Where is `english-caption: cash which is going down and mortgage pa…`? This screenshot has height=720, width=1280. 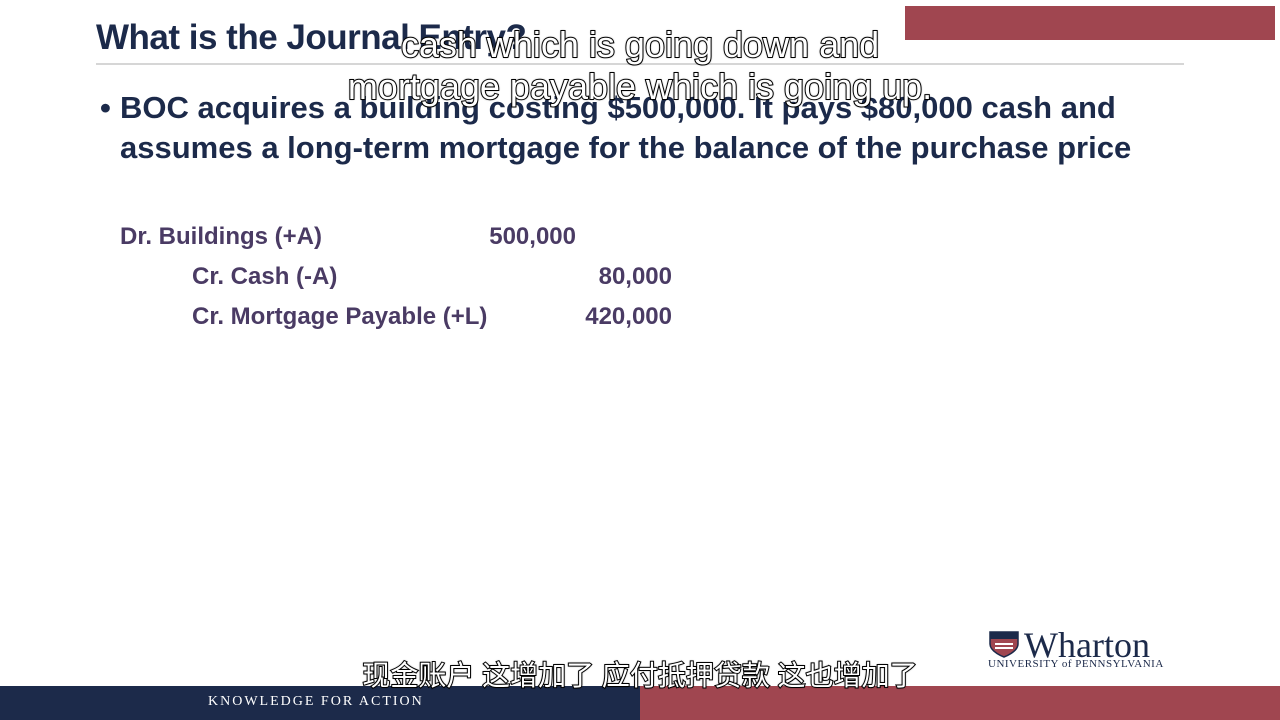
english-caption: cash which is going down and mortgage pa… is located at coordinates (640, 65).